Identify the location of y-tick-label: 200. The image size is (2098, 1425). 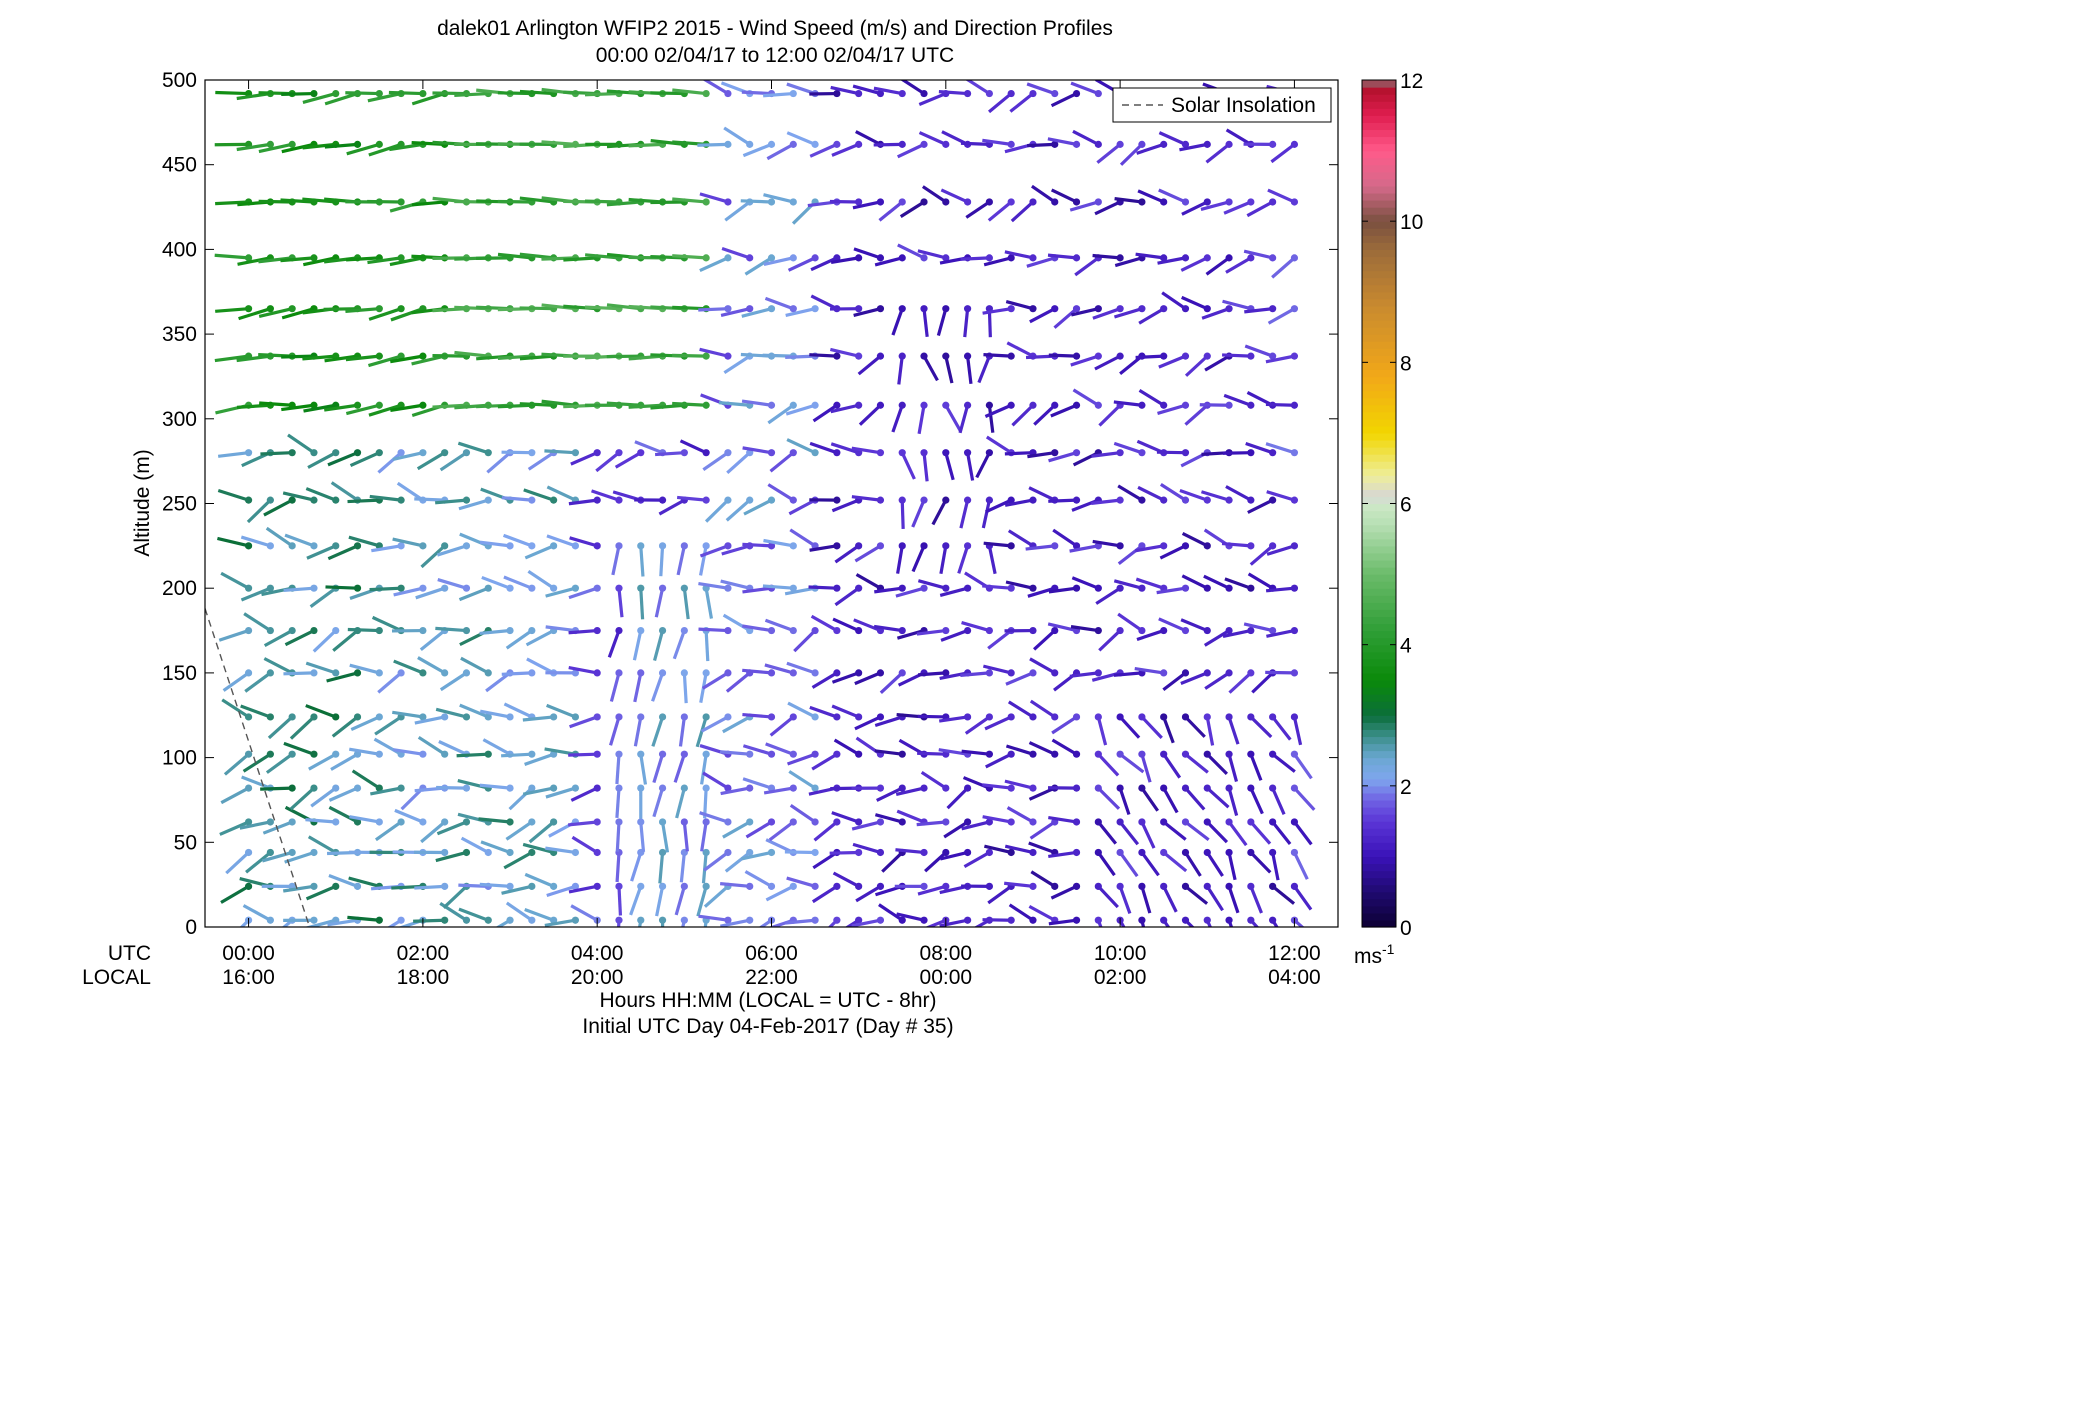
(179, 588).